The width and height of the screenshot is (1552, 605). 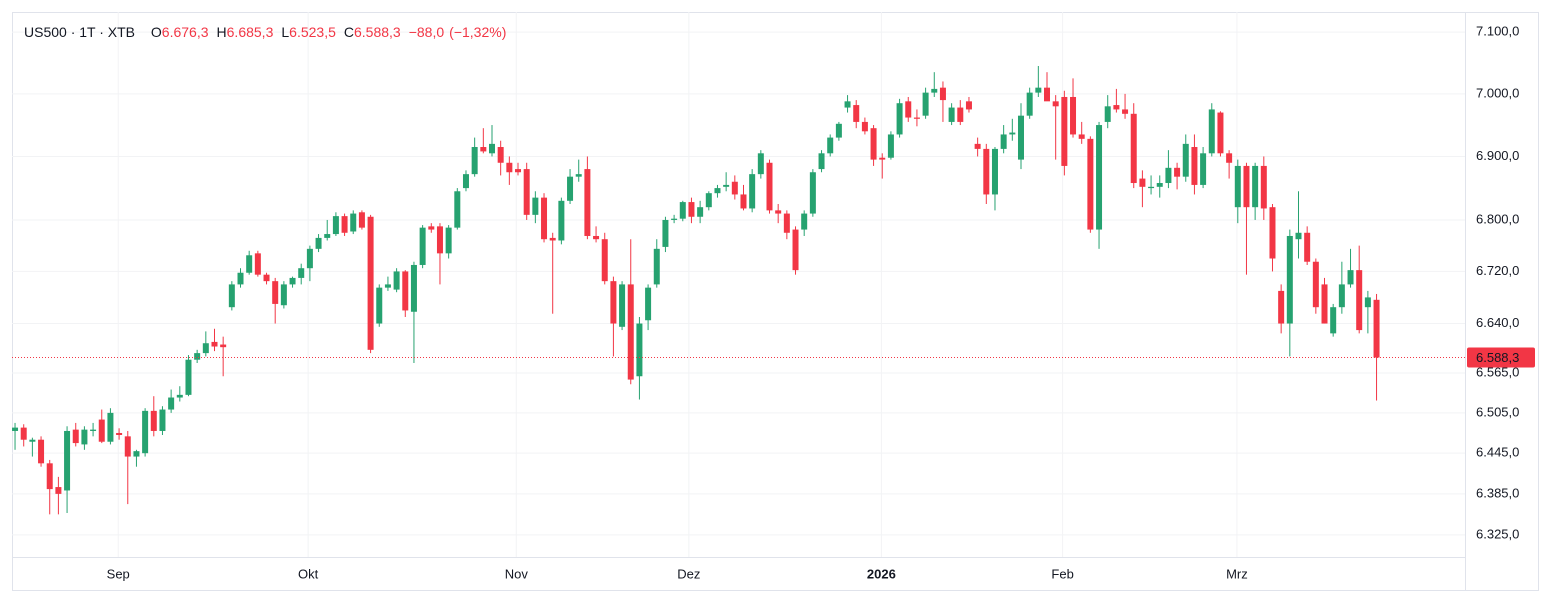 What do you see at coordinates (1497, 92) in the screenshot?
I see `y-tick-label: 7.000,0` at bounding box center [1497, 92].